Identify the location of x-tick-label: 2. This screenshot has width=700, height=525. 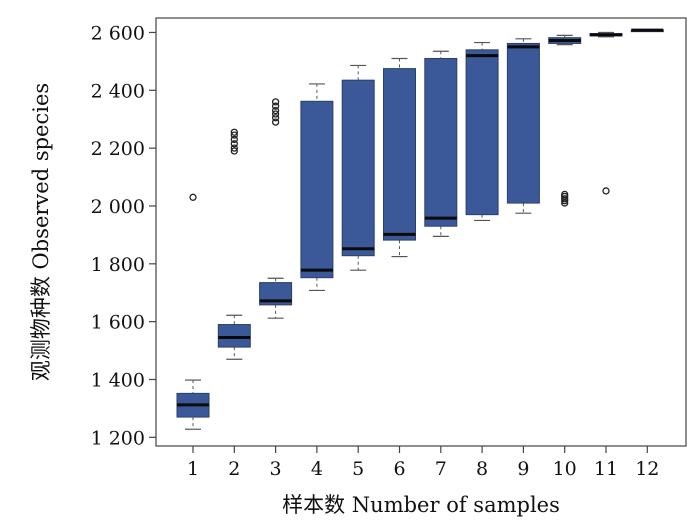
(234, 469).